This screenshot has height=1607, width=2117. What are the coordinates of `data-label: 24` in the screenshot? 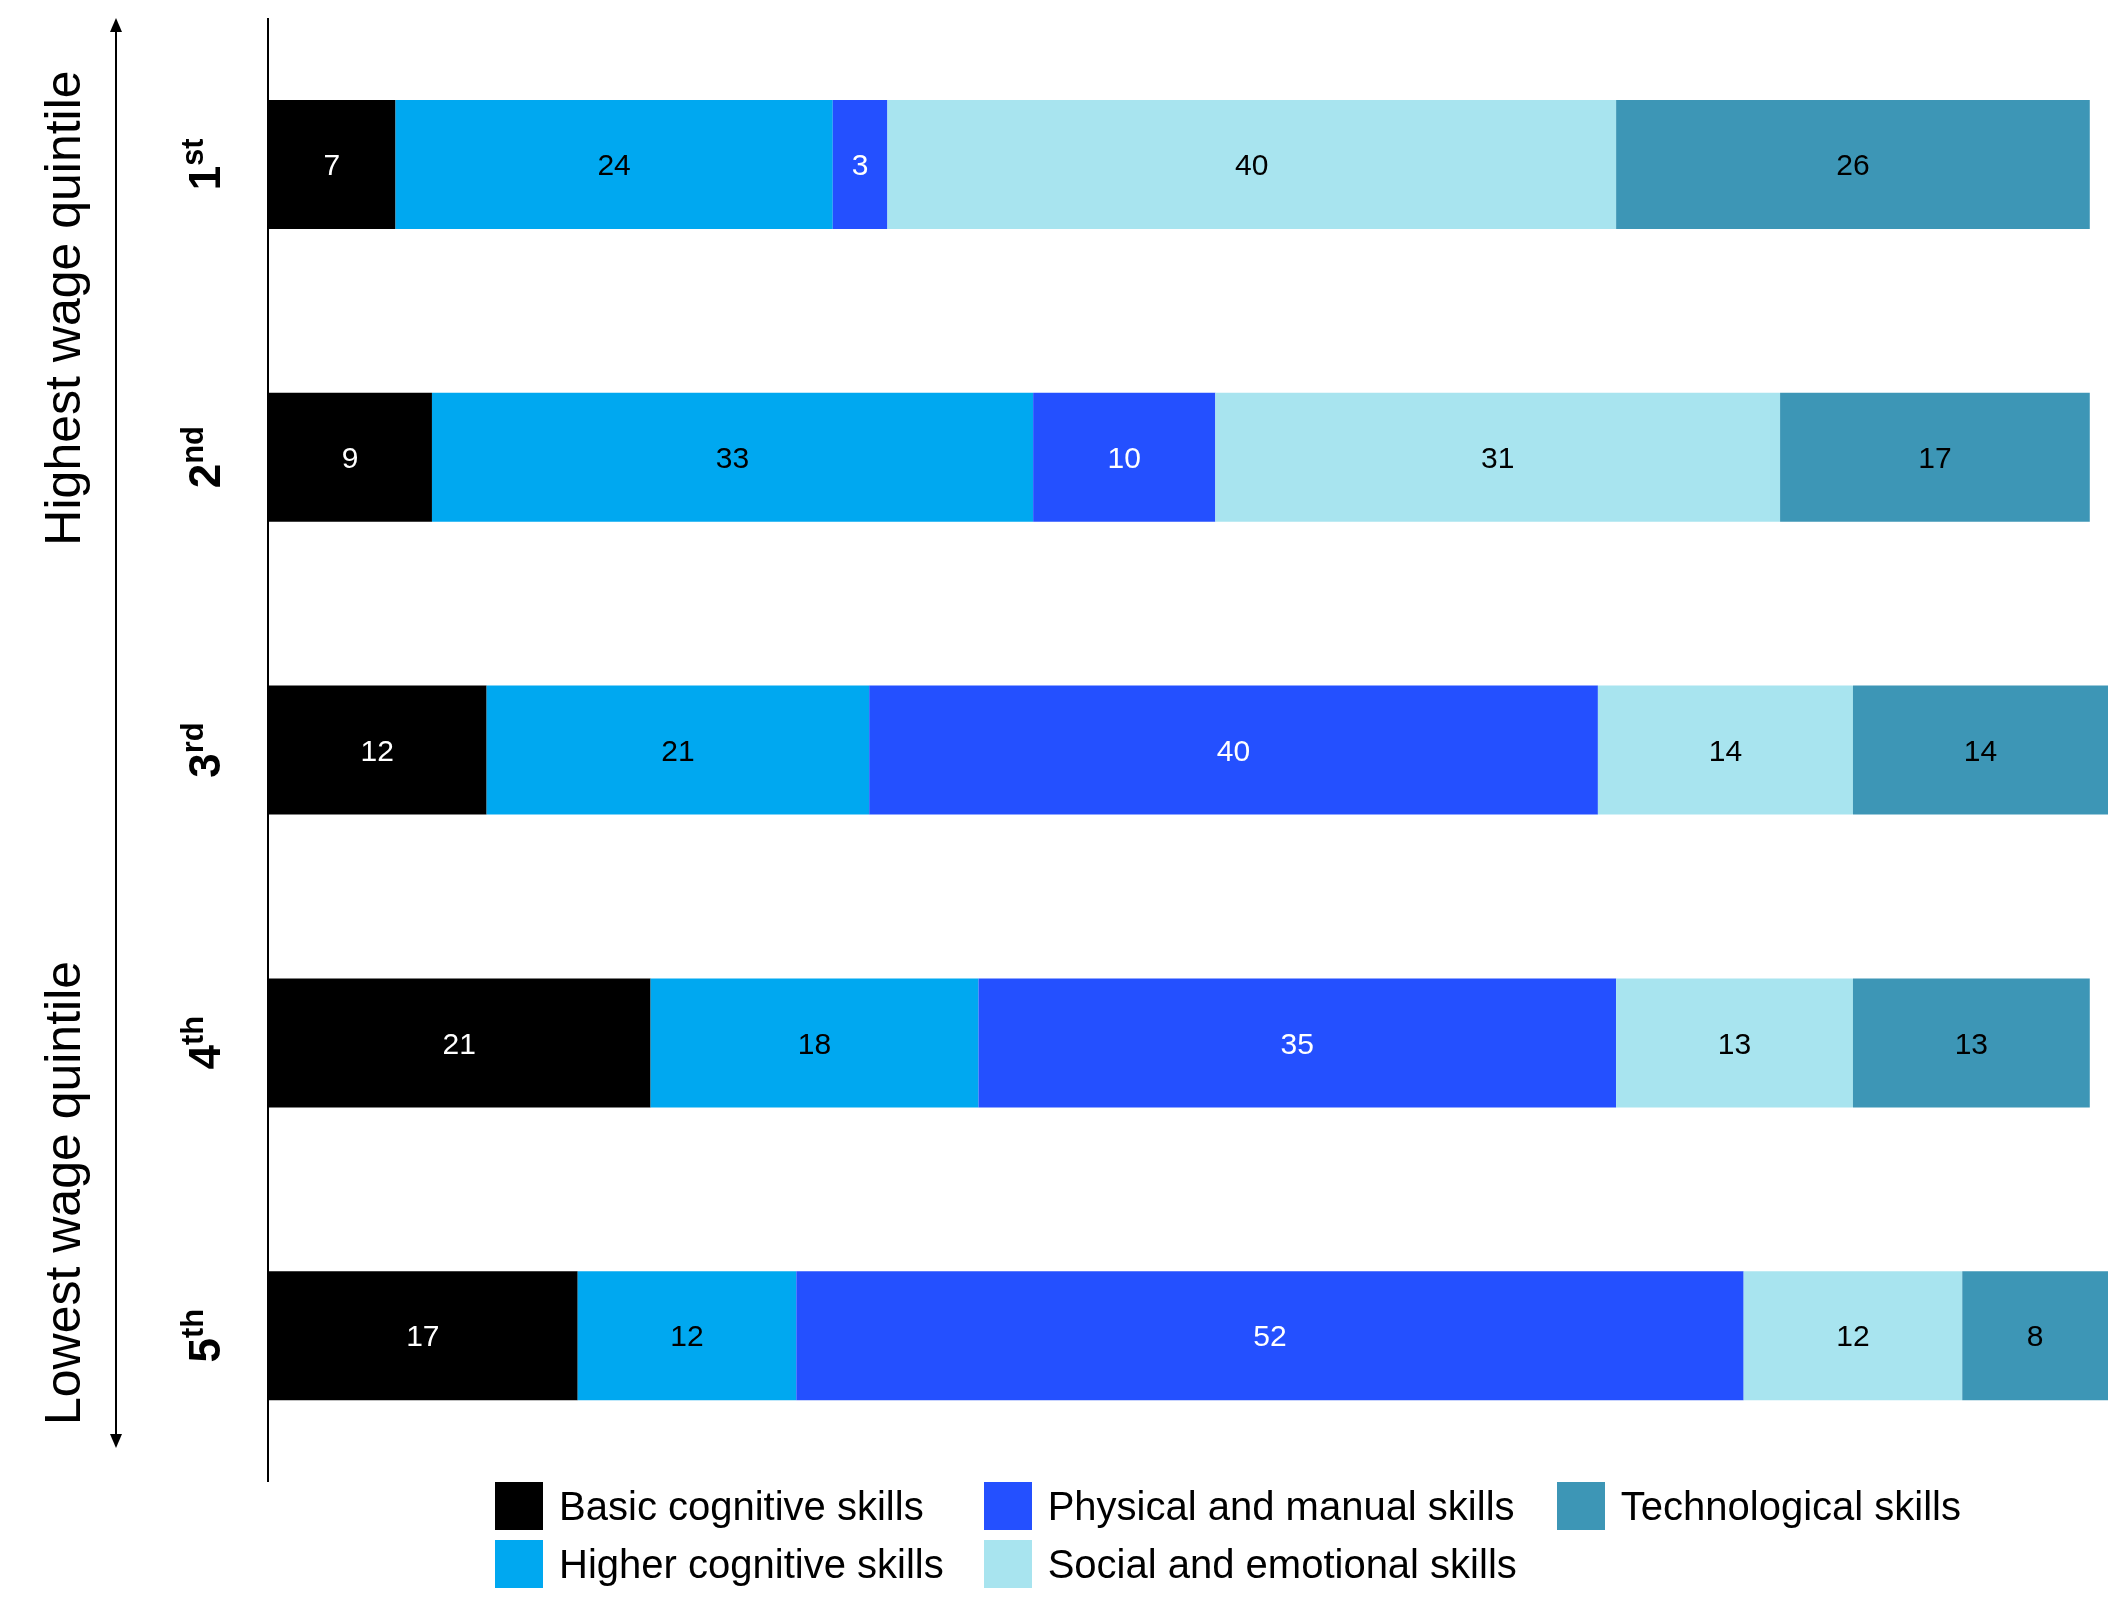 It's located at (614, 165).